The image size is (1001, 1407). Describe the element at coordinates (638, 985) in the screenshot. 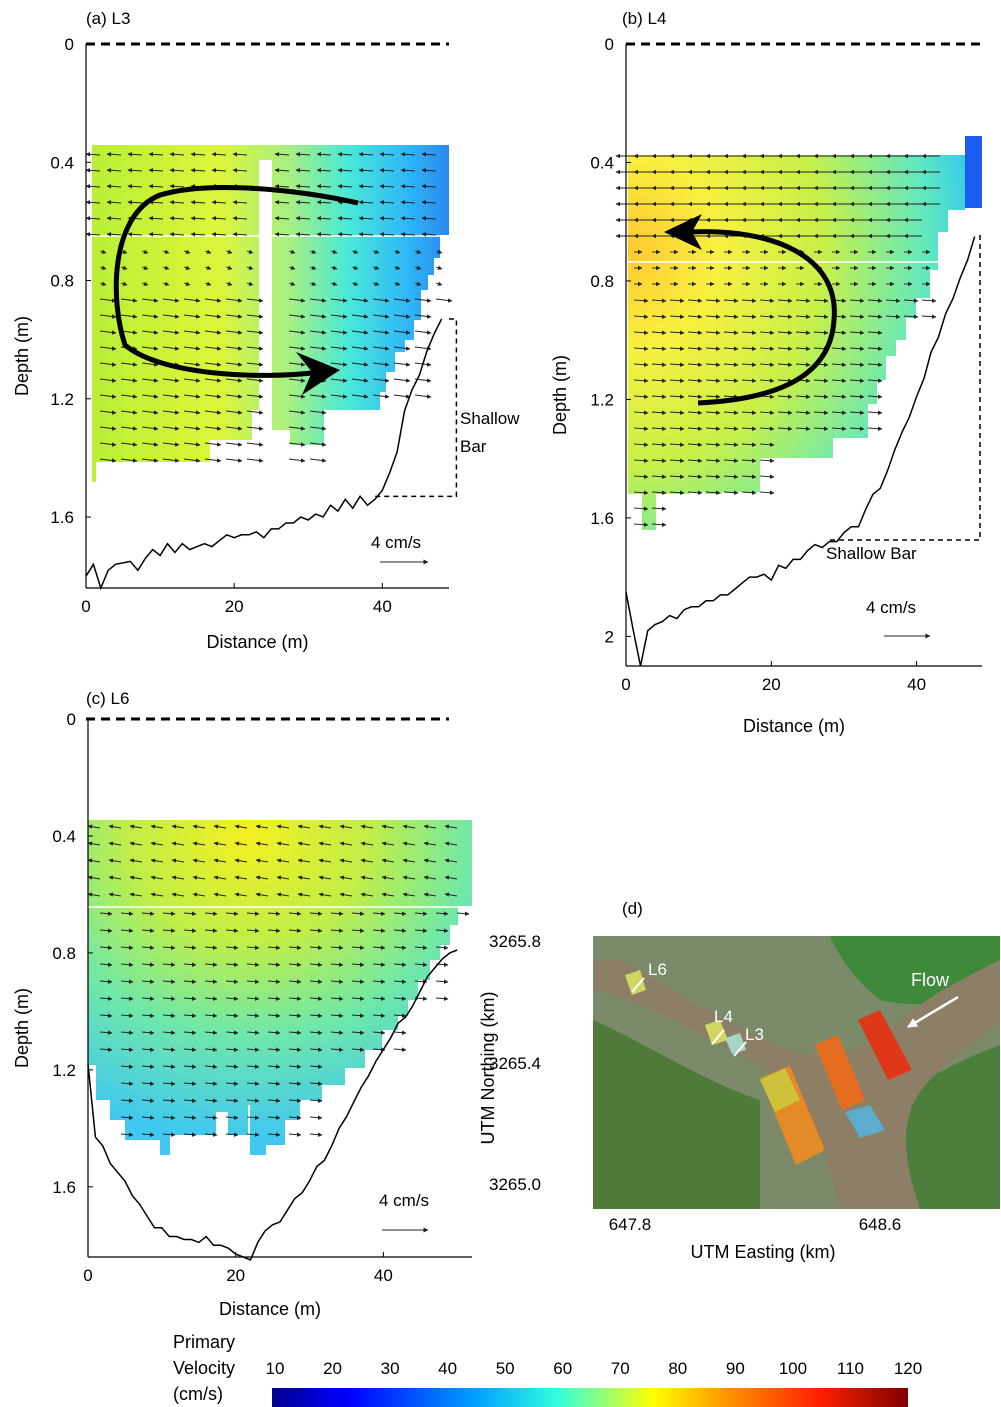

I see `map-l6-marker` at that location.